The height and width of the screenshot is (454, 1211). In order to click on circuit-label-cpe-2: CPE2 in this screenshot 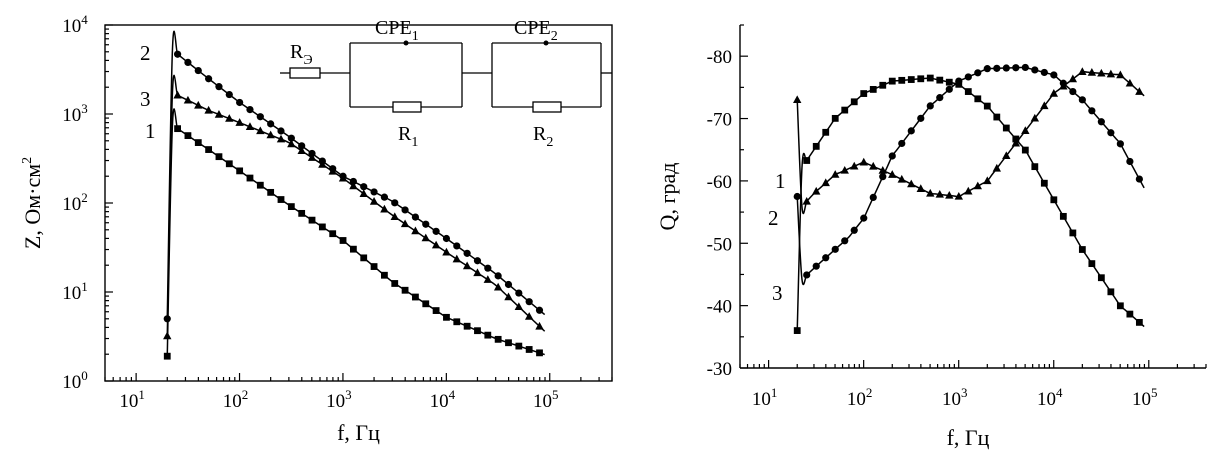, I will do `click(536, 30)`.